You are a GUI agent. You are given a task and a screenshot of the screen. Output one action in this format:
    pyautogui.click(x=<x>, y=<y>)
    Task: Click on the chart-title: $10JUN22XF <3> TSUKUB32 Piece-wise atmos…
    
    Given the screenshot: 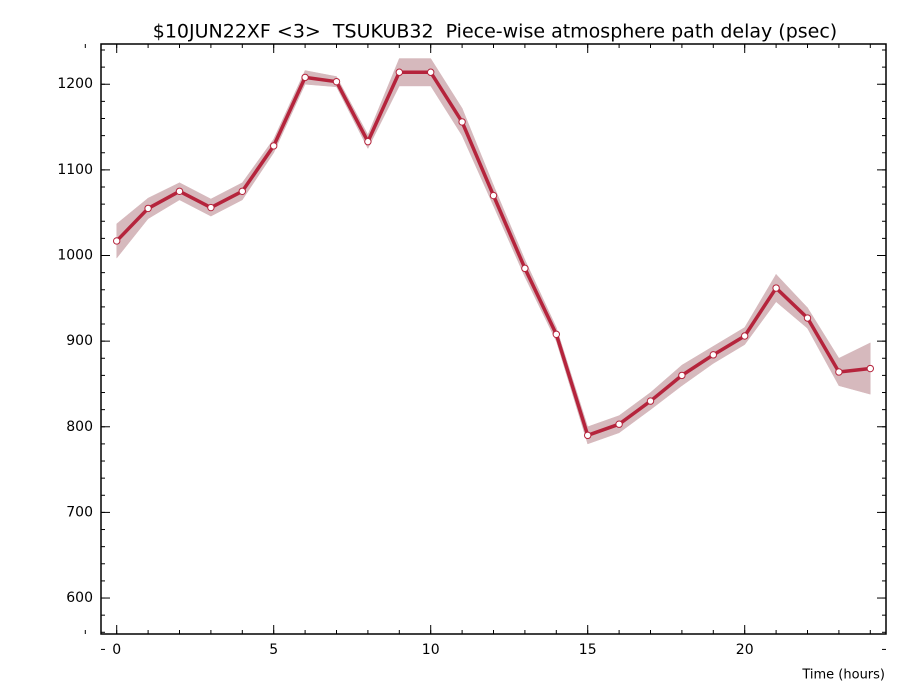 What is the action you would take?
    pyautogui.click(x=495, y=32)
    